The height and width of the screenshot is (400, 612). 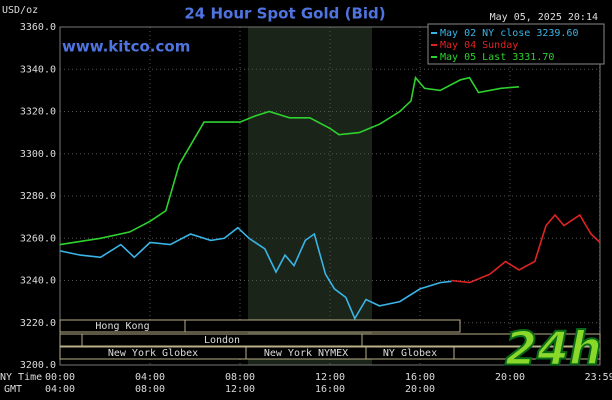 I want to click on y-tick-label: 3320.0, so click(x=38, y=112).